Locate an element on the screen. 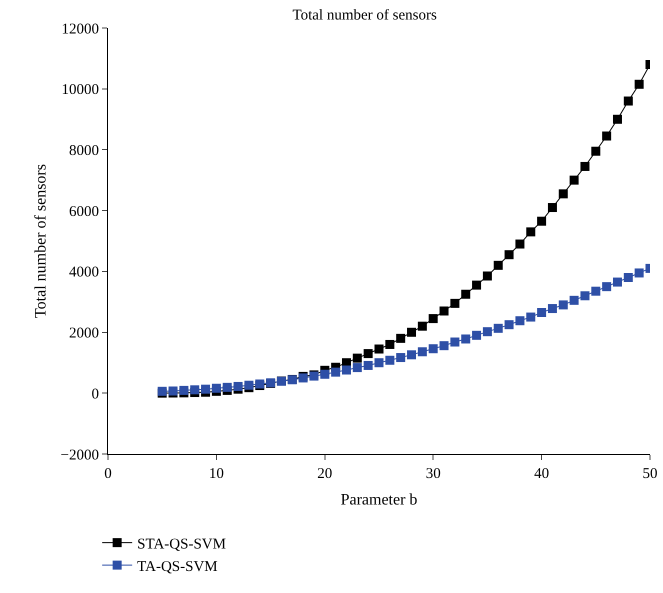  x-axis-title: Parameter b is located at coordinates (379, 500).